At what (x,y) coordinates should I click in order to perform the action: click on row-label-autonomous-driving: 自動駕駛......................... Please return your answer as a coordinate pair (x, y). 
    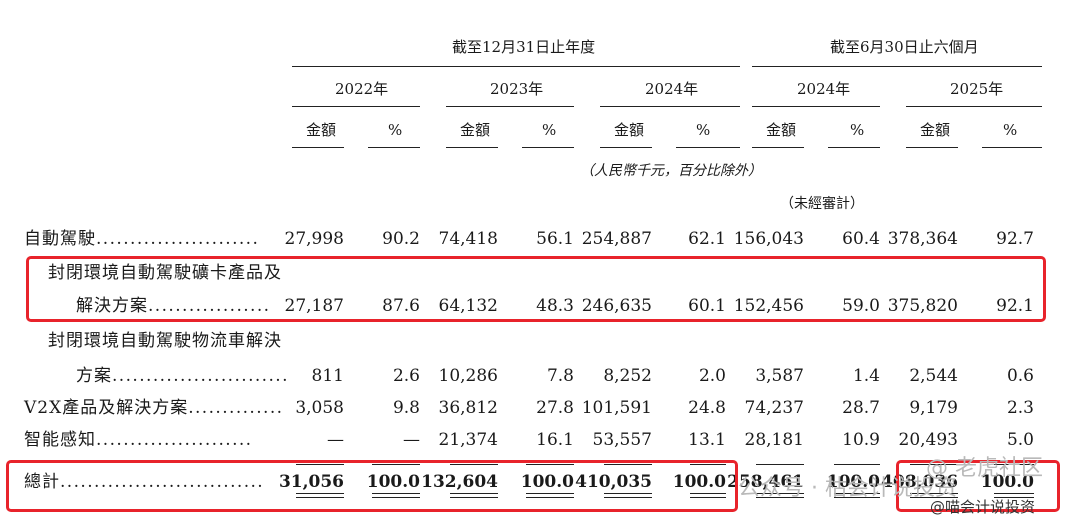
    Looking at the image, I should click on (141, 239).